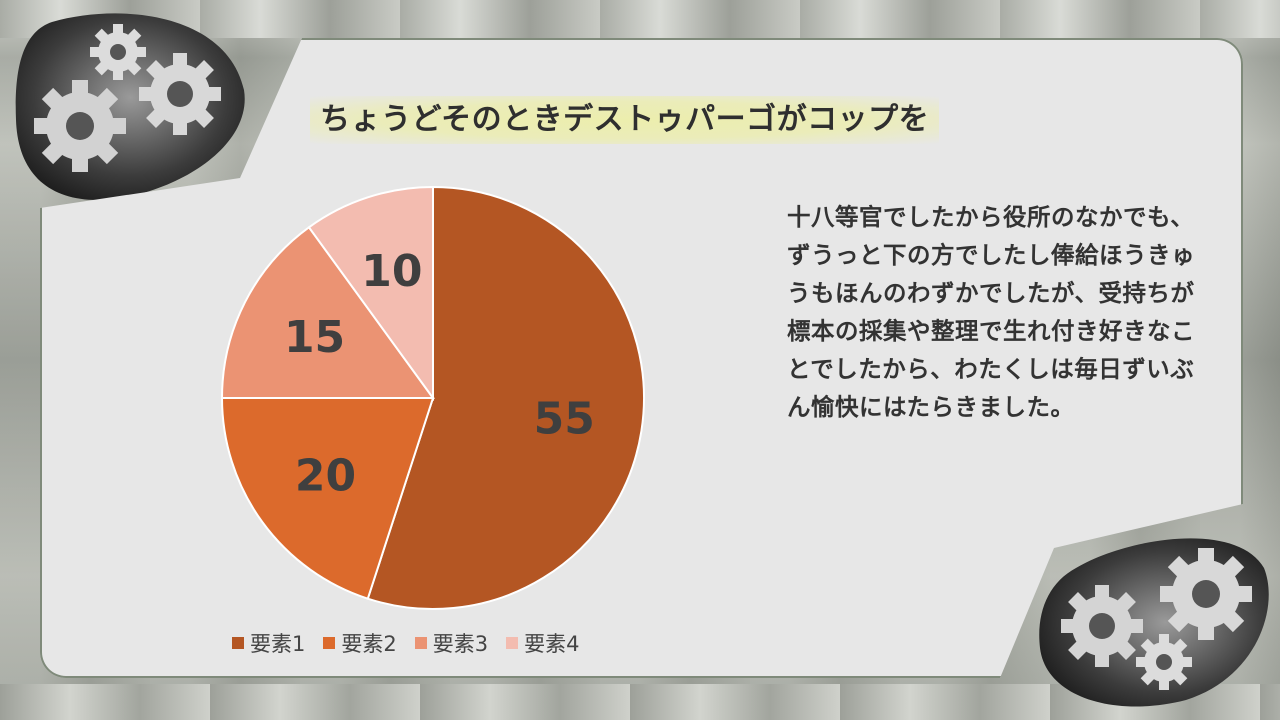 This screenshot has width=1280, height=720. Describe the element at coordinates (564, 418) in the screenshot. I see `data-label-1: 55` at that location.